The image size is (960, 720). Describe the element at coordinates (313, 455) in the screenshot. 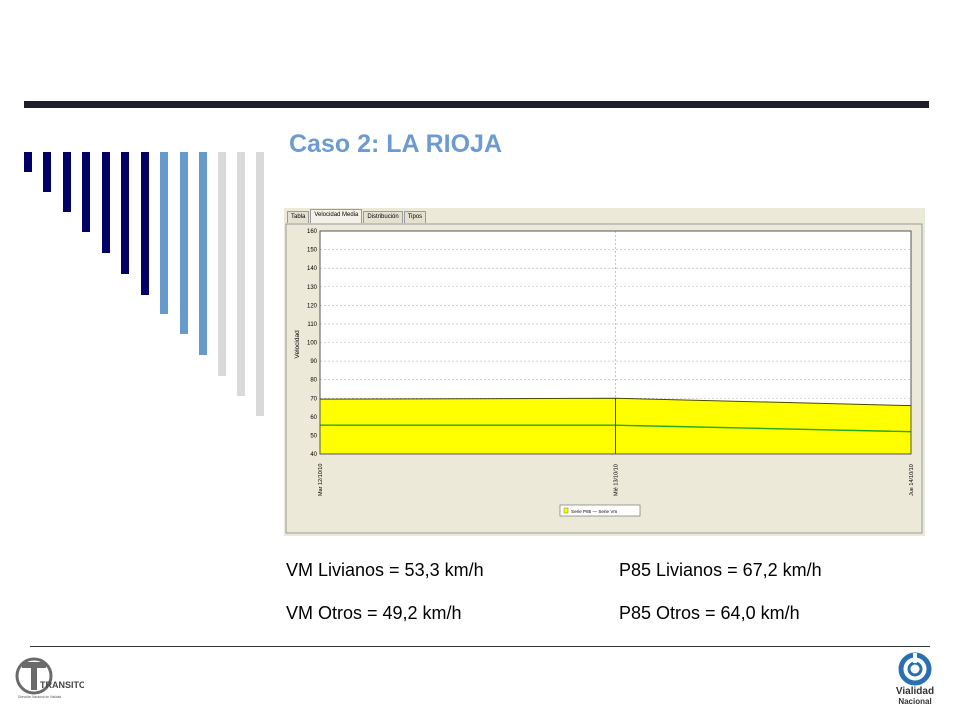

I see `y-tick-label: 40` at that location.